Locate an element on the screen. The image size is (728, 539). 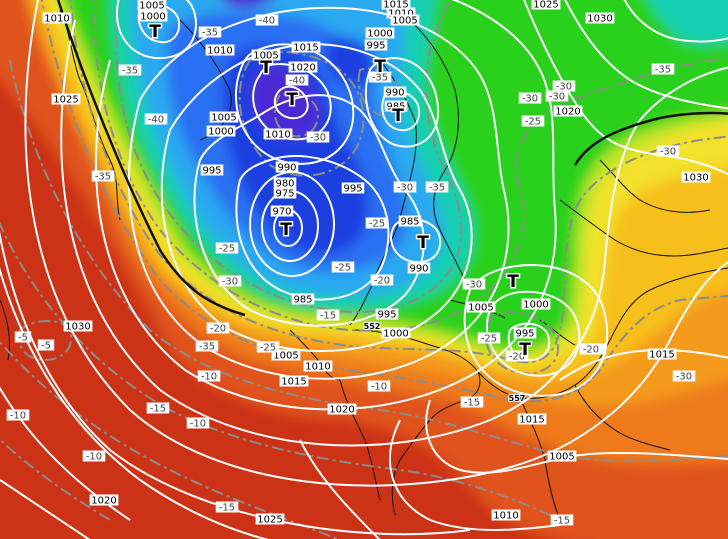
isotherm-label-text: -20 is located at coordinates (382, 281).